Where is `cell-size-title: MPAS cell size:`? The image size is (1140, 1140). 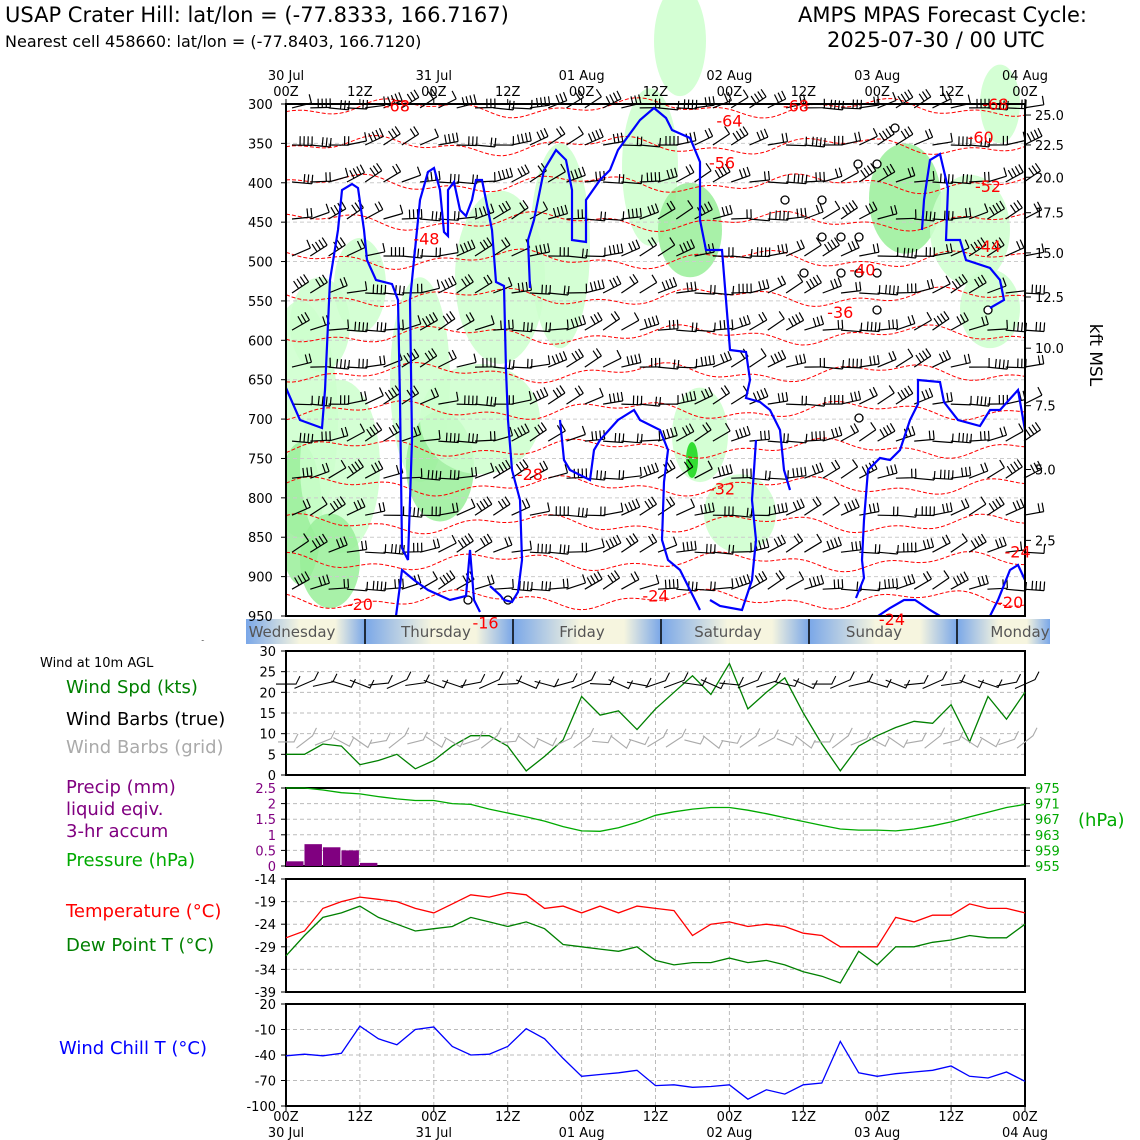
cell-size-title: MPAS cell size: is located at coordinates (114, 135).